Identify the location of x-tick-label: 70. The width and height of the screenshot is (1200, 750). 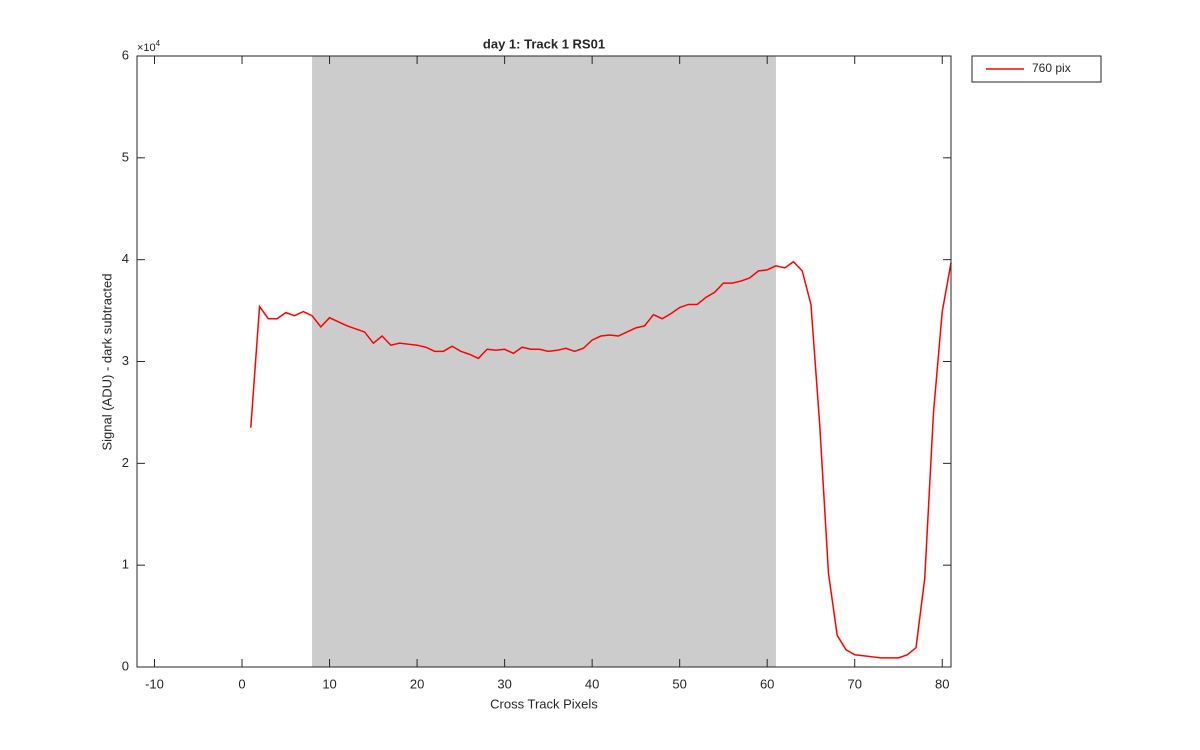
(854, 683).